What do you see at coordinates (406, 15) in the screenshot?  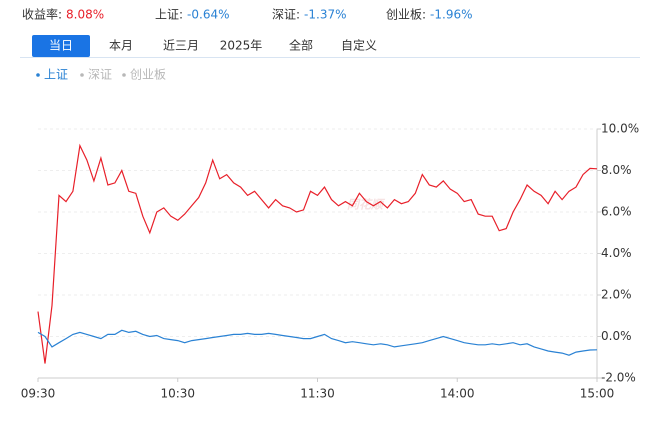 I see `header-label: 创业板:` at bounding box center [406, 15].